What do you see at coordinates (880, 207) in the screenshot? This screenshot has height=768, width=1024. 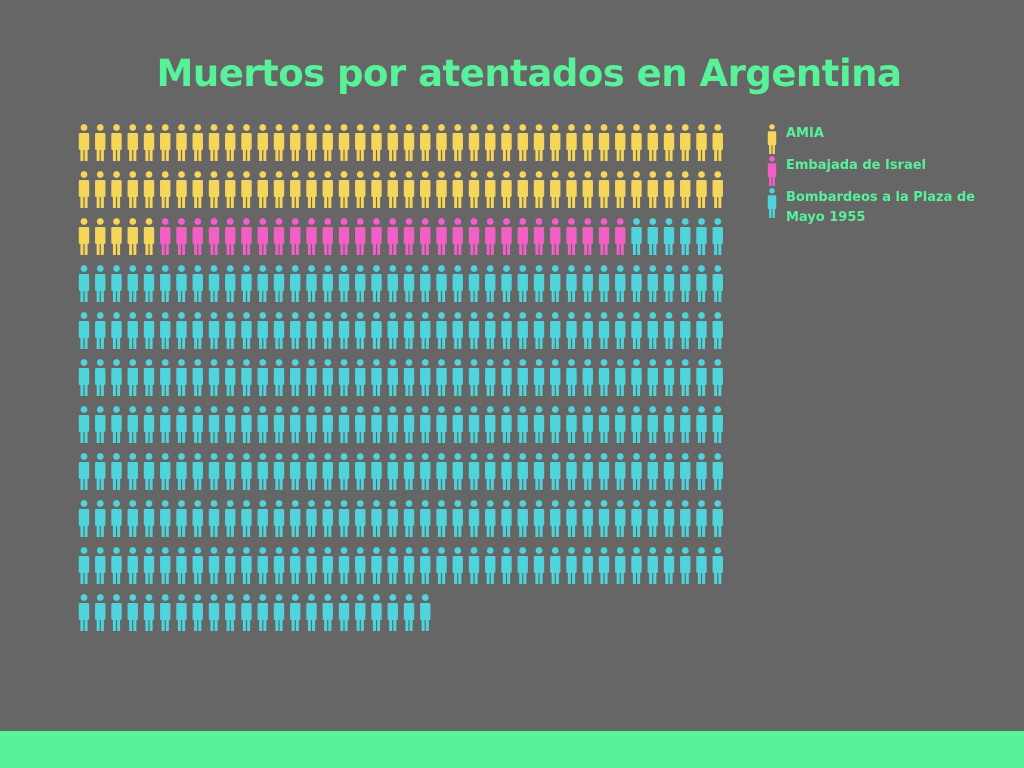 I see `legend-label: Bombardeos a la Plaza de Mayo 1955` at bounding box center [880, 207].